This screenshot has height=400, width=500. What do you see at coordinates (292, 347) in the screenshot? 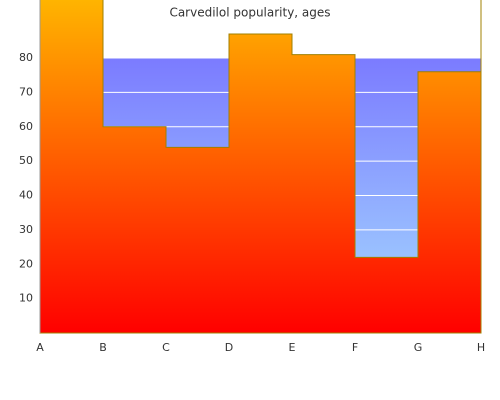
I see `x-tick-label: E` at bounding box center [292, 347].